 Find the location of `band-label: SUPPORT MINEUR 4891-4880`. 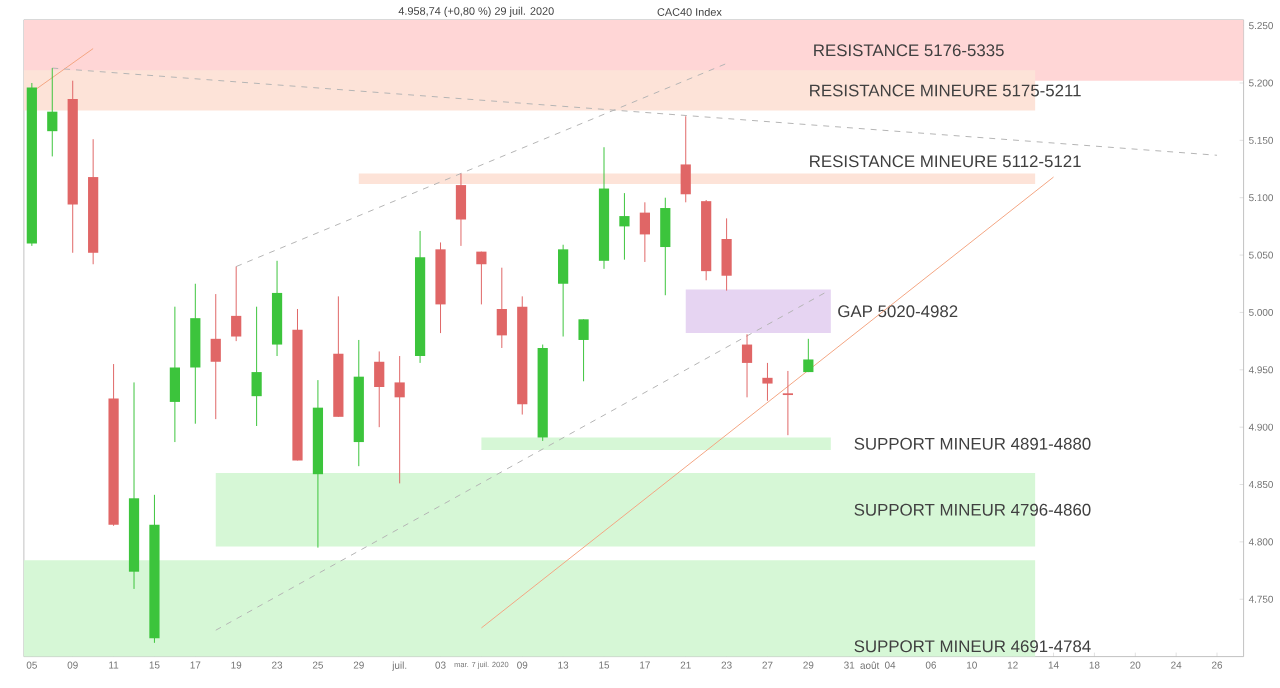

band-label: SUPPORT MINEUR 4891-4880 is located at coordinates (972, 443).